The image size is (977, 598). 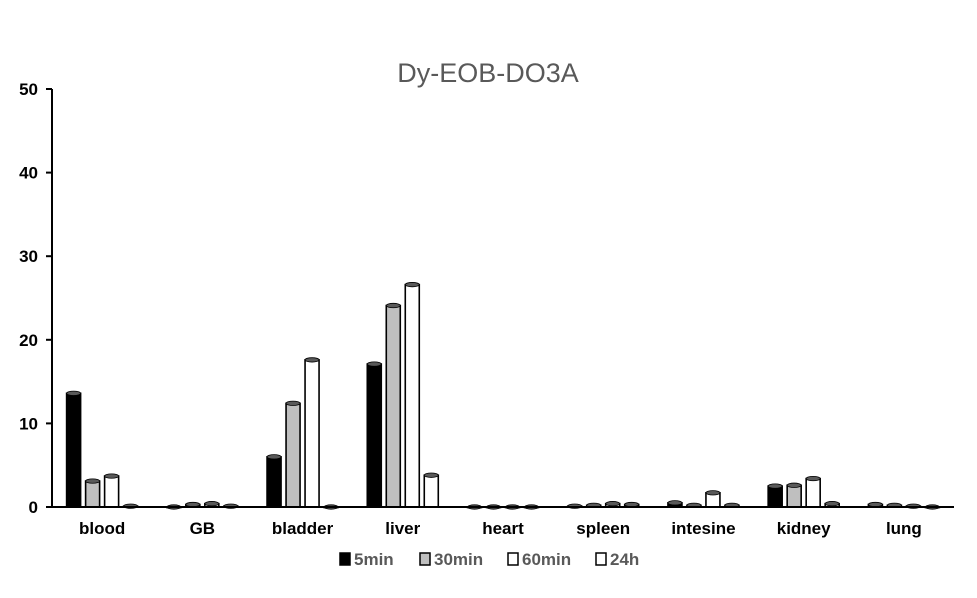 What do you see at coordinates (425, 559) in the screenshot?
I see `legend-swatch-30min` at bounding box center [425, 559].